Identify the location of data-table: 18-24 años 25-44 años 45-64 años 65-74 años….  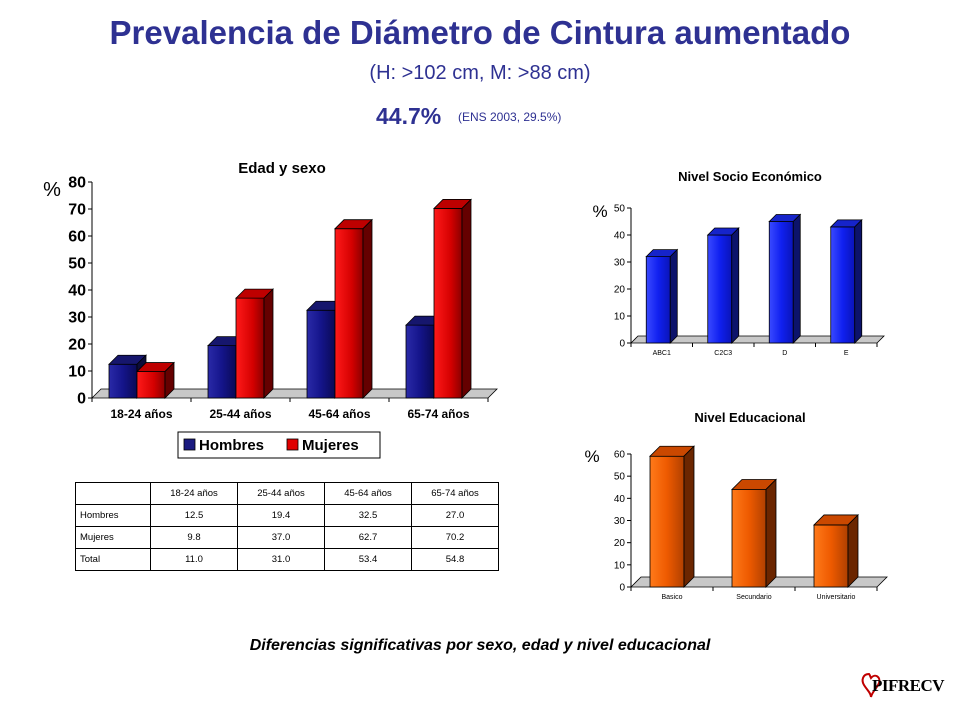
(287, 526).